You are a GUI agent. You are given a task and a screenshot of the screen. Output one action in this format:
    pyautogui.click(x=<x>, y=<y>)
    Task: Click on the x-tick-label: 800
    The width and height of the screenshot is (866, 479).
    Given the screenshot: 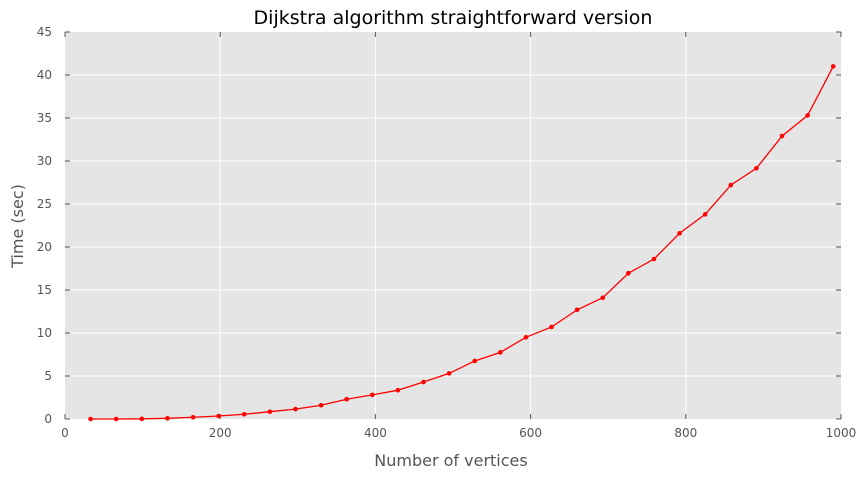 What is the action you would take?
    pyautogui.click(x=685, y=433)
    